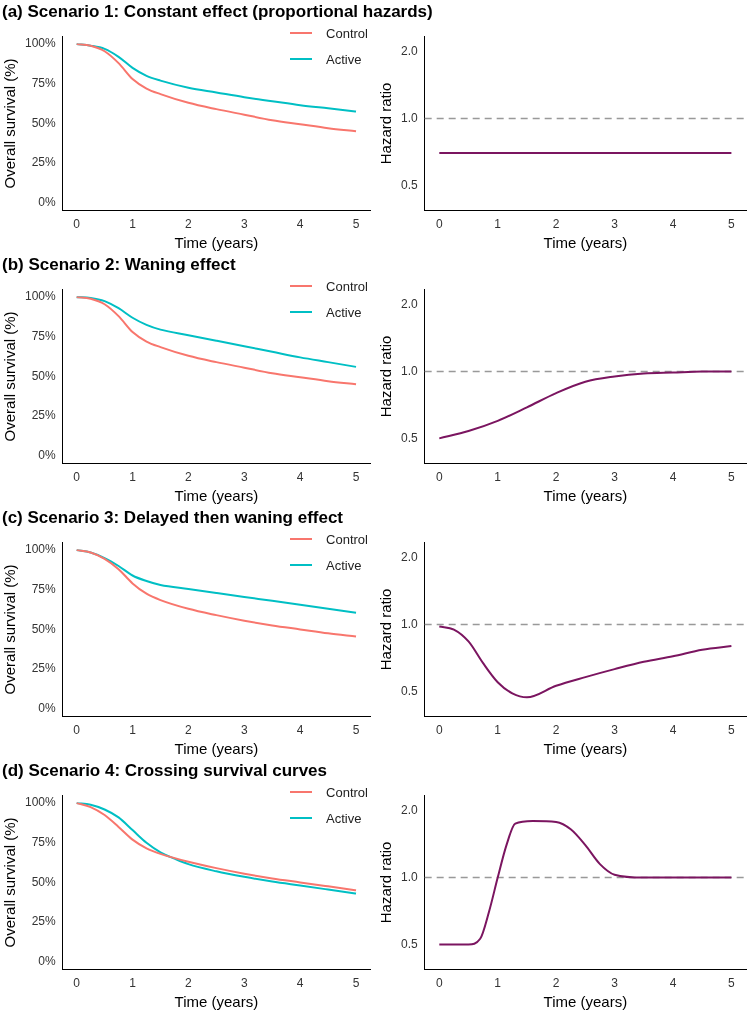  What do you see at coordinates (119, 265) in the screenshot?
I see `chart-title: (b) Scenario 2: Waning effect` at bounding box center [119, 265].